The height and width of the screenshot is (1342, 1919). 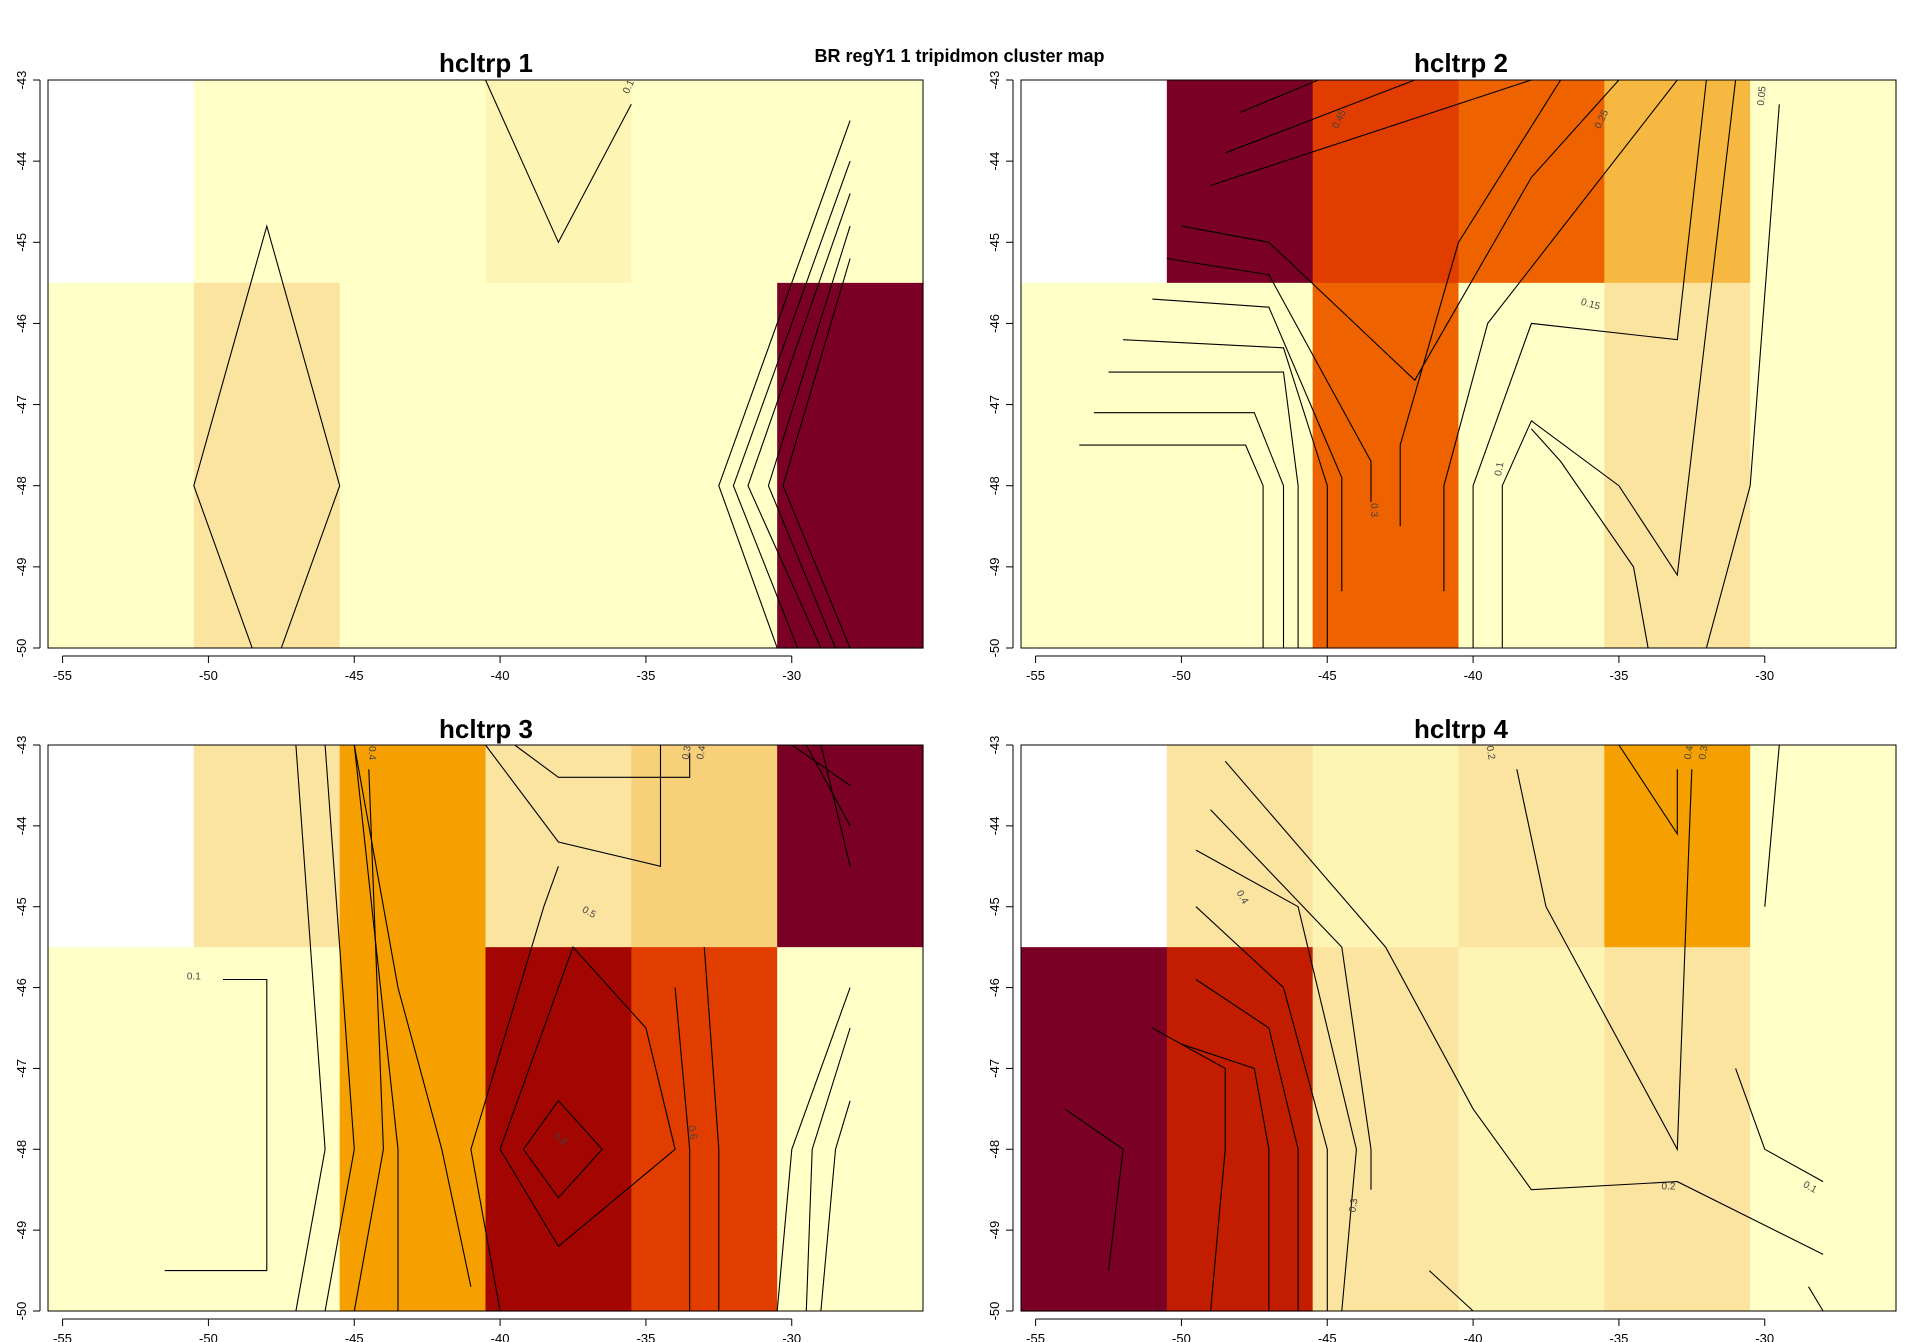 I want to click on y-tick-label: -49, so click(x=994, y=566).